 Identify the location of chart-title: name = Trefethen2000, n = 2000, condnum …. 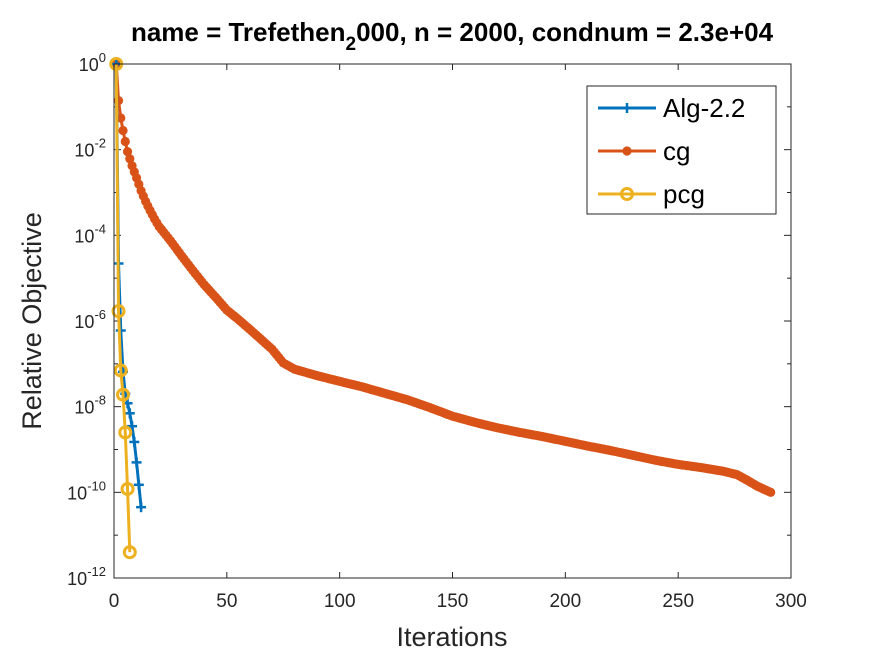
(452, 36).